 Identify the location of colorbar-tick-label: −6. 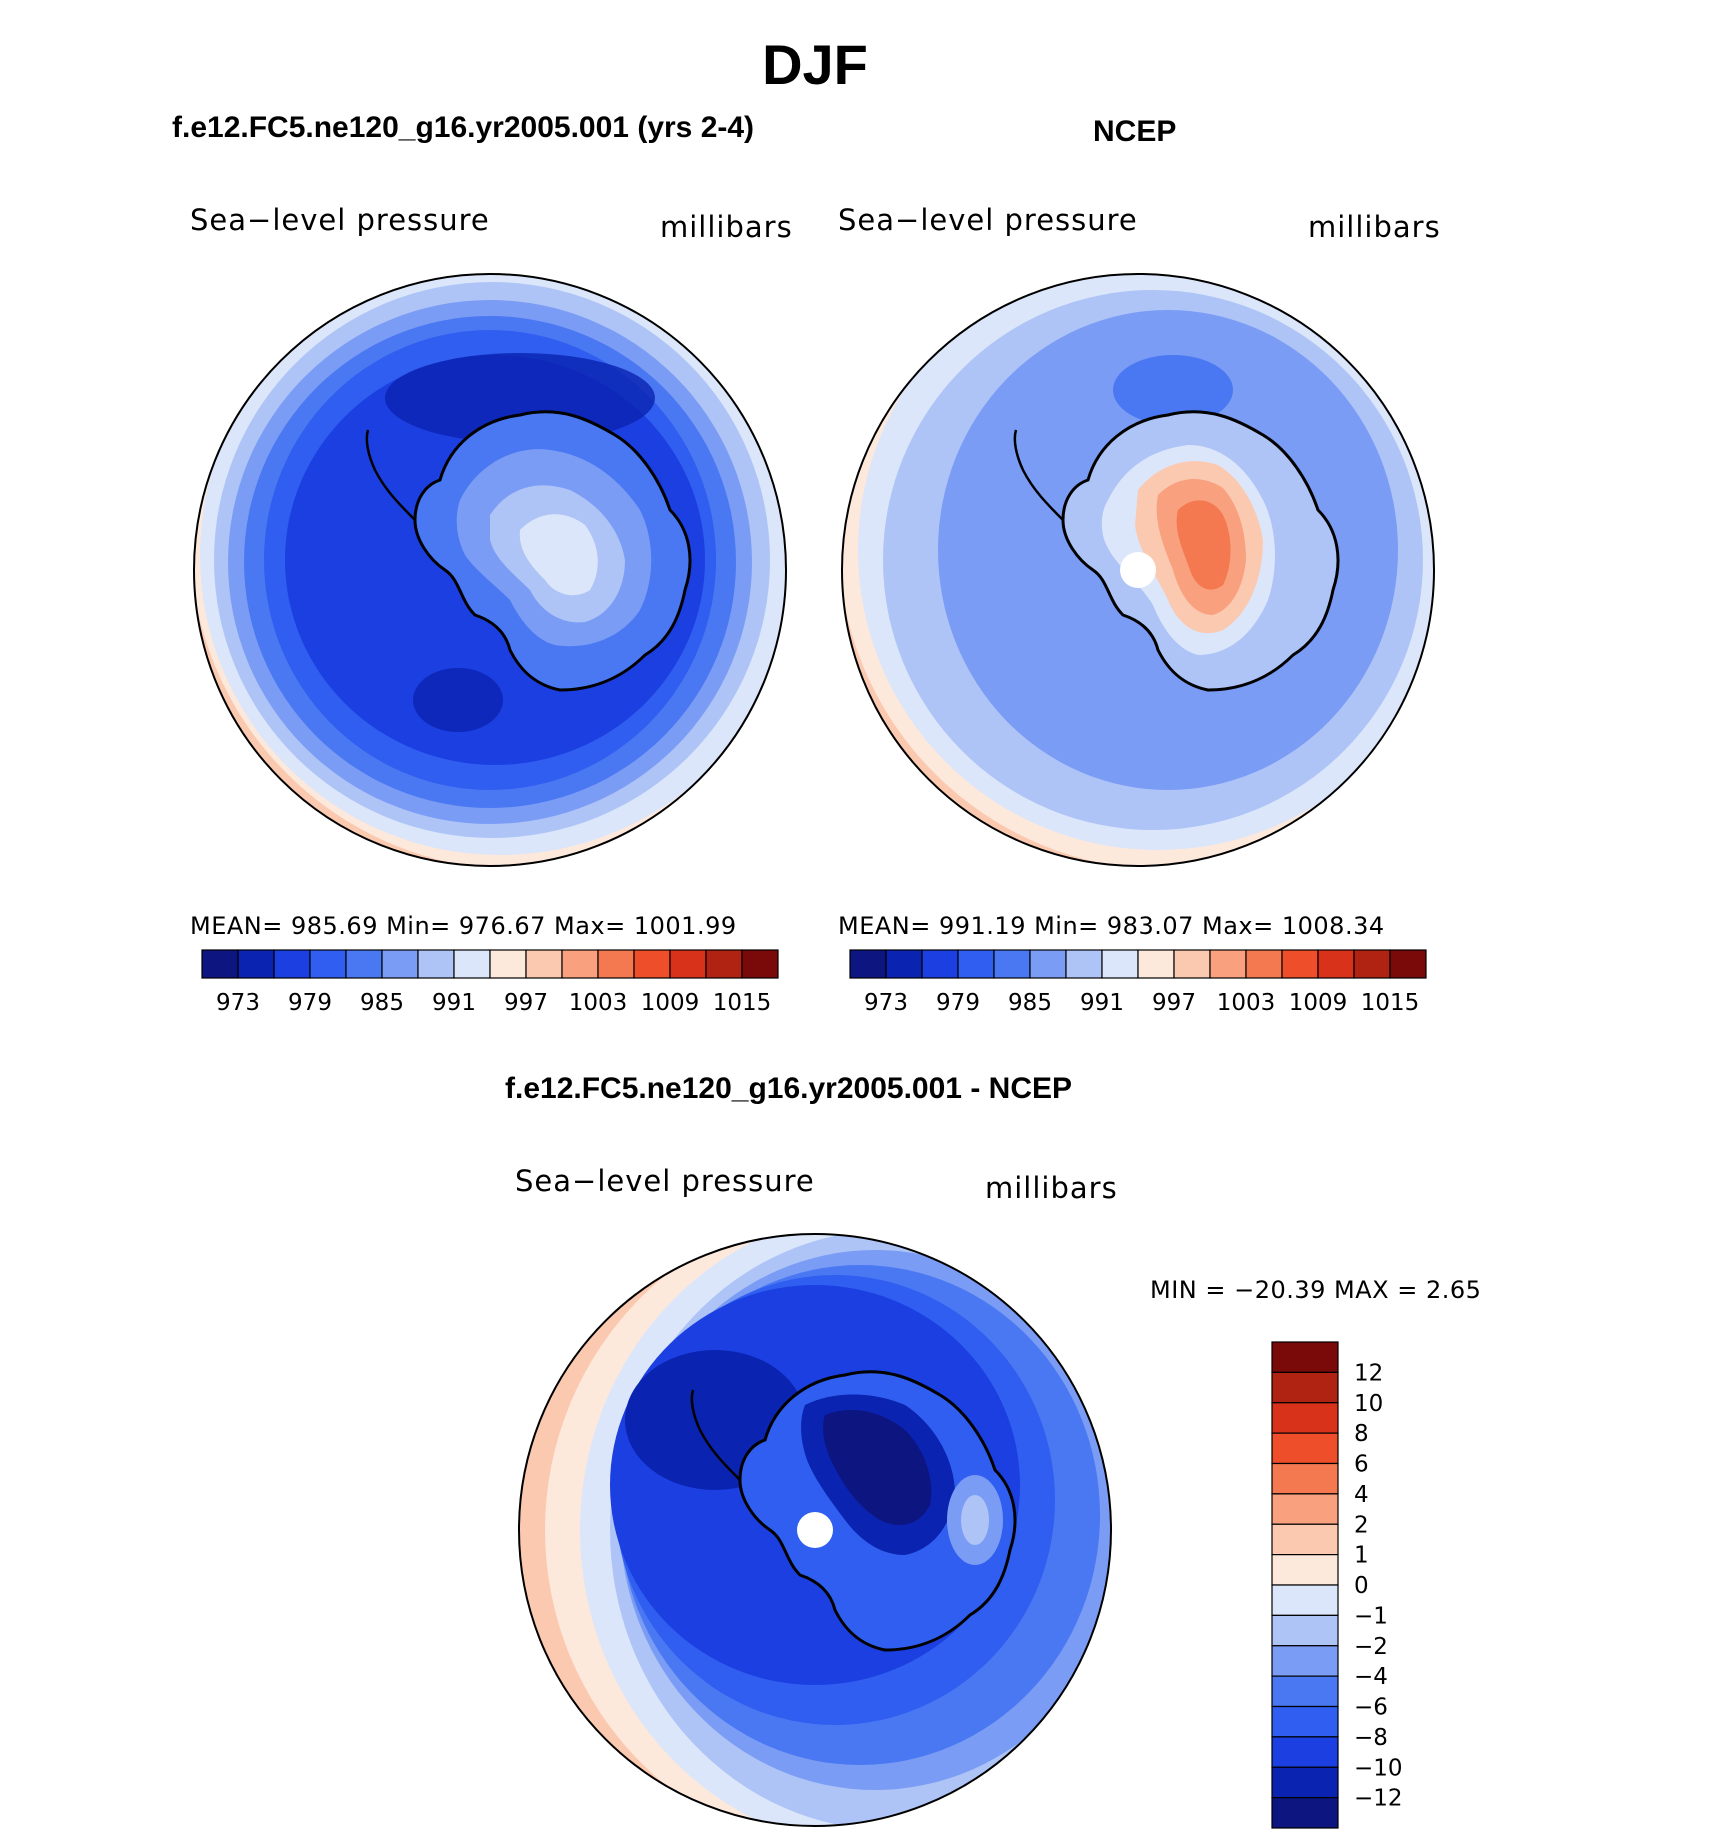
(1371, 1708).